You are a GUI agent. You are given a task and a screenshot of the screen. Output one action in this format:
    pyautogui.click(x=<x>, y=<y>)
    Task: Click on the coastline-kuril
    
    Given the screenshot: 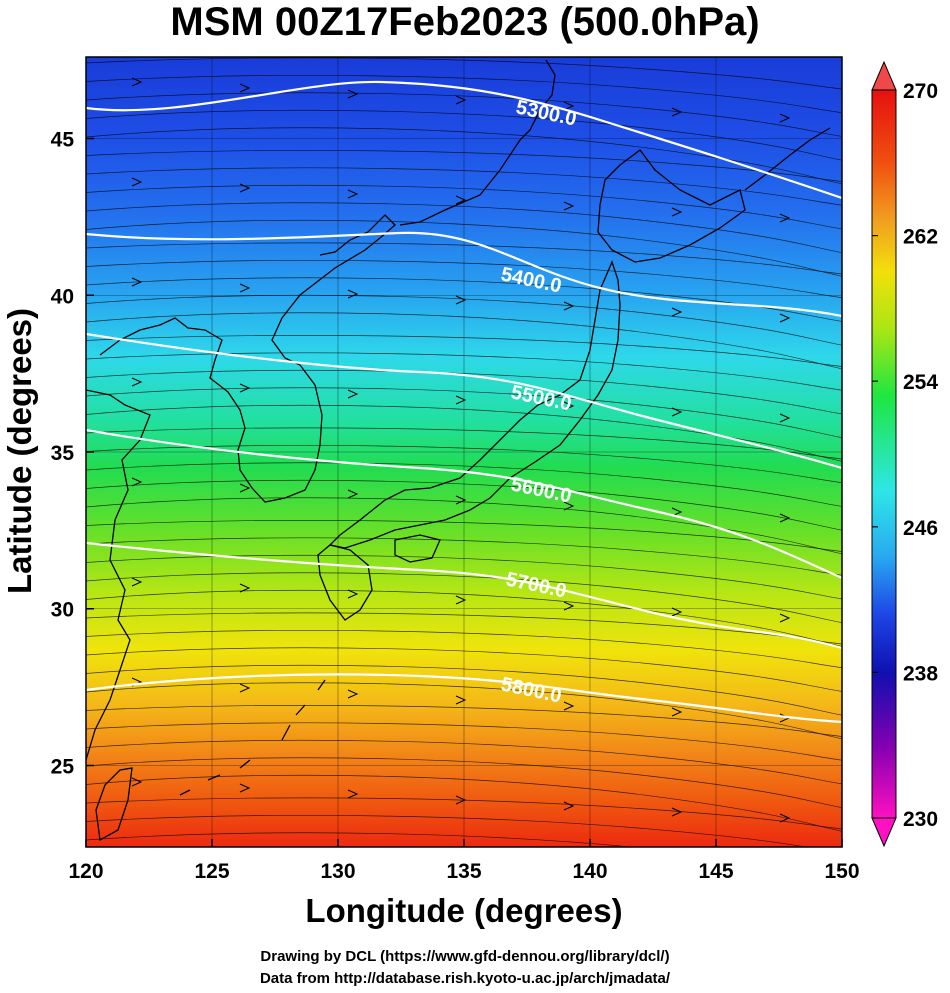 What is the action you would take?
    pyautogui.click(x=787, y=159)
    